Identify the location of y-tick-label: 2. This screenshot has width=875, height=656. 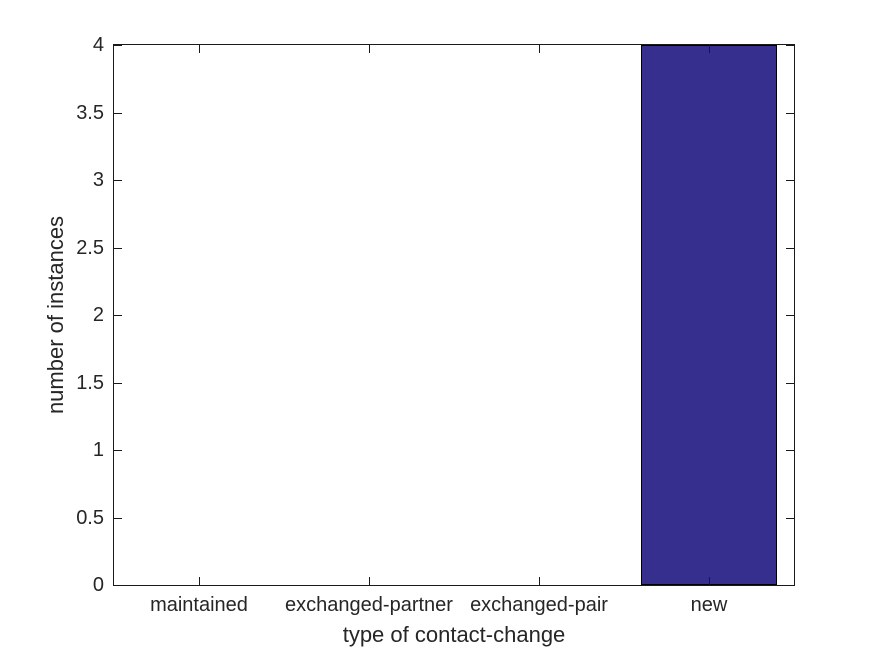
(98, 315).